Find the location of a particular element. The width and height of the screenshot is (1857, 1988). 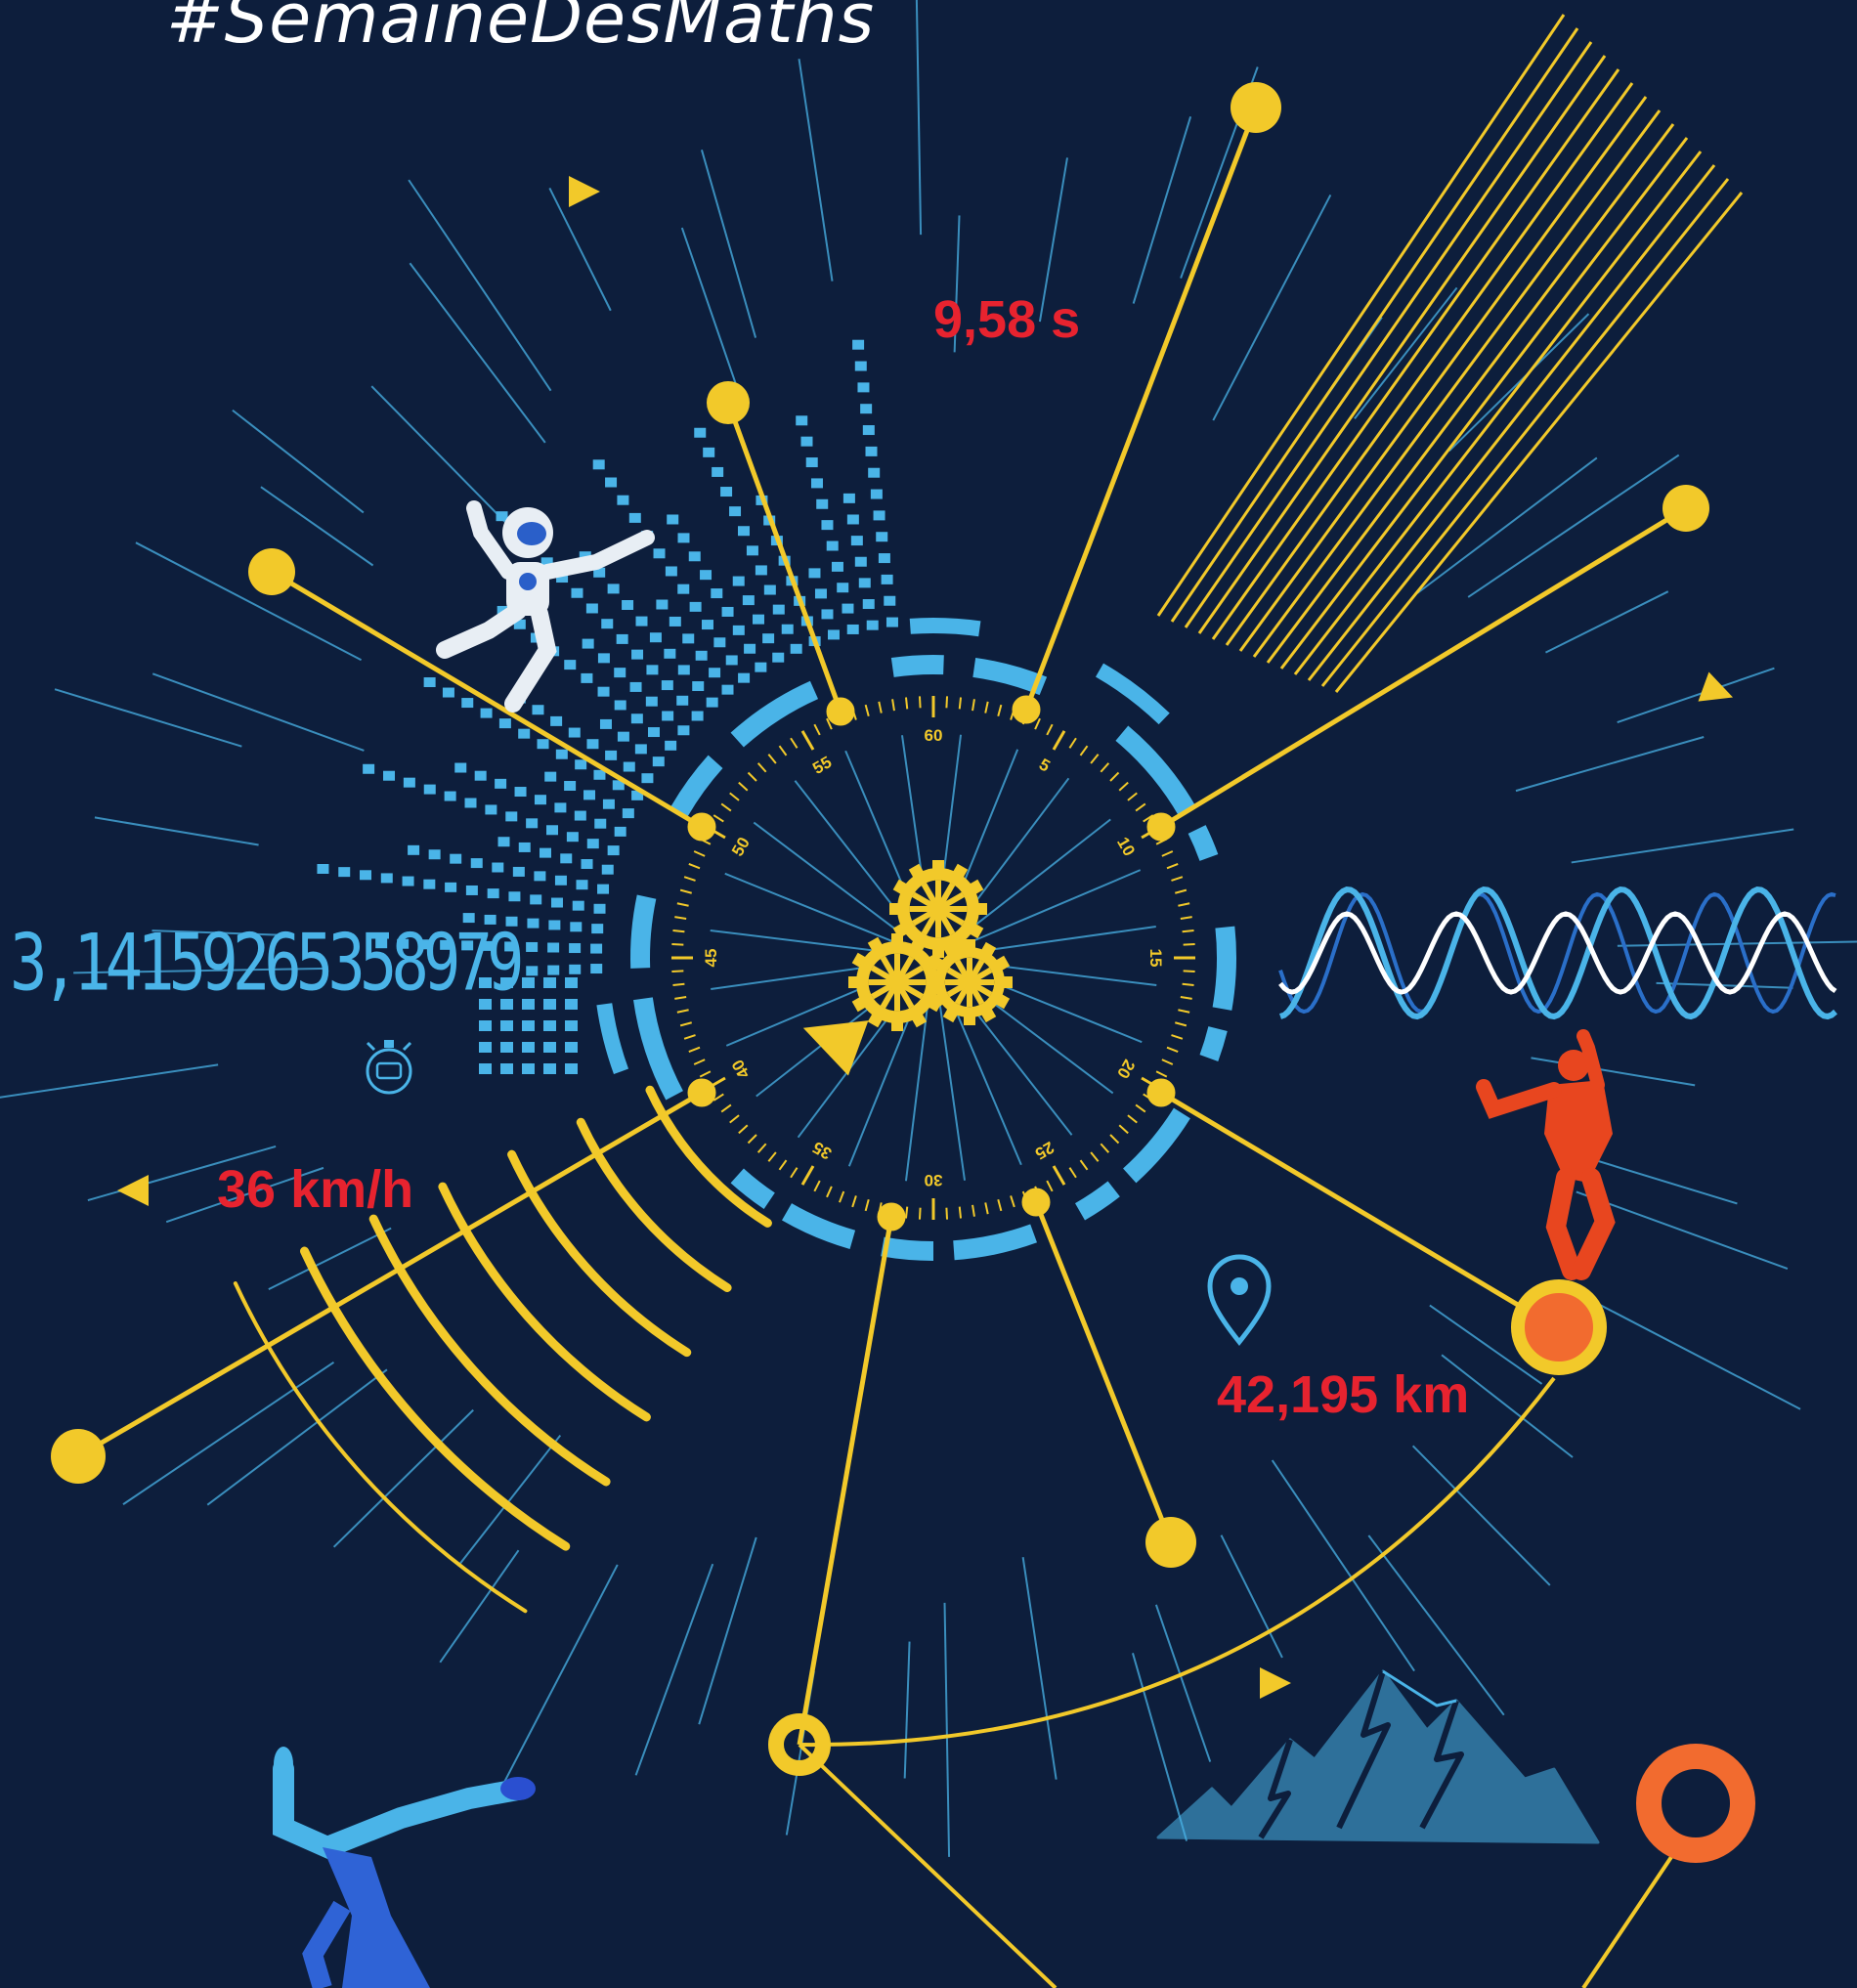

spoke-joint is located at coordinates (702, 827).